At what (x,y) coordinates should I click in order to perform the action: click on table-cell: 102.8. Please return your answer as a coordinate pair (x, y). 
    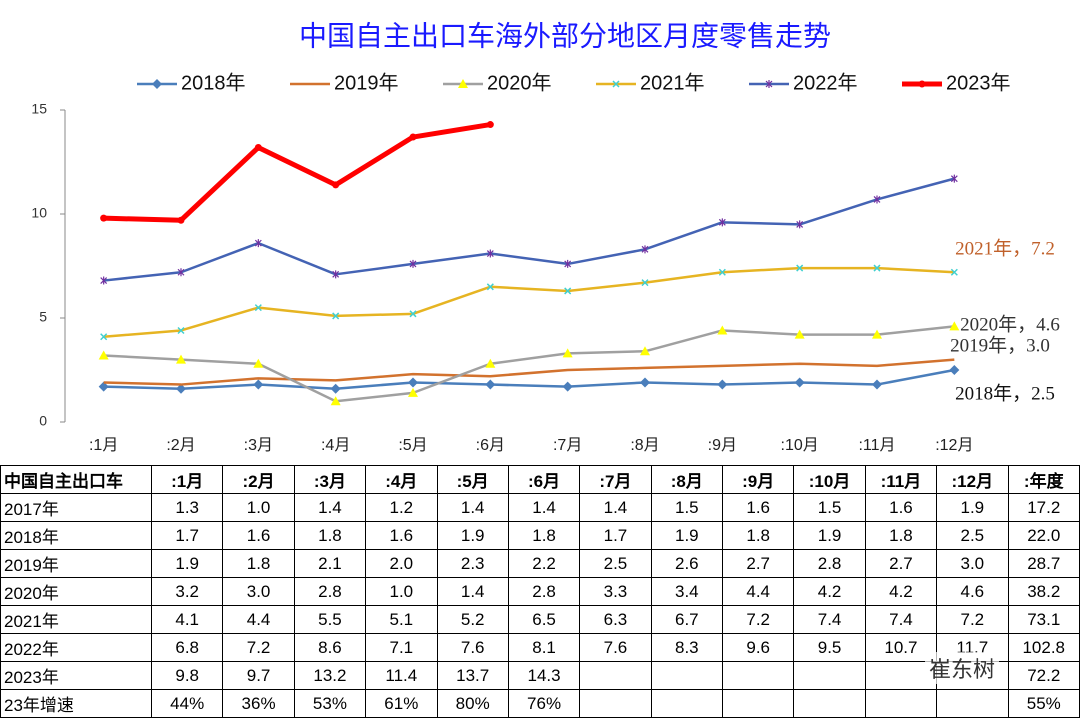
    Looking at the image, I should click on (1043, 647).